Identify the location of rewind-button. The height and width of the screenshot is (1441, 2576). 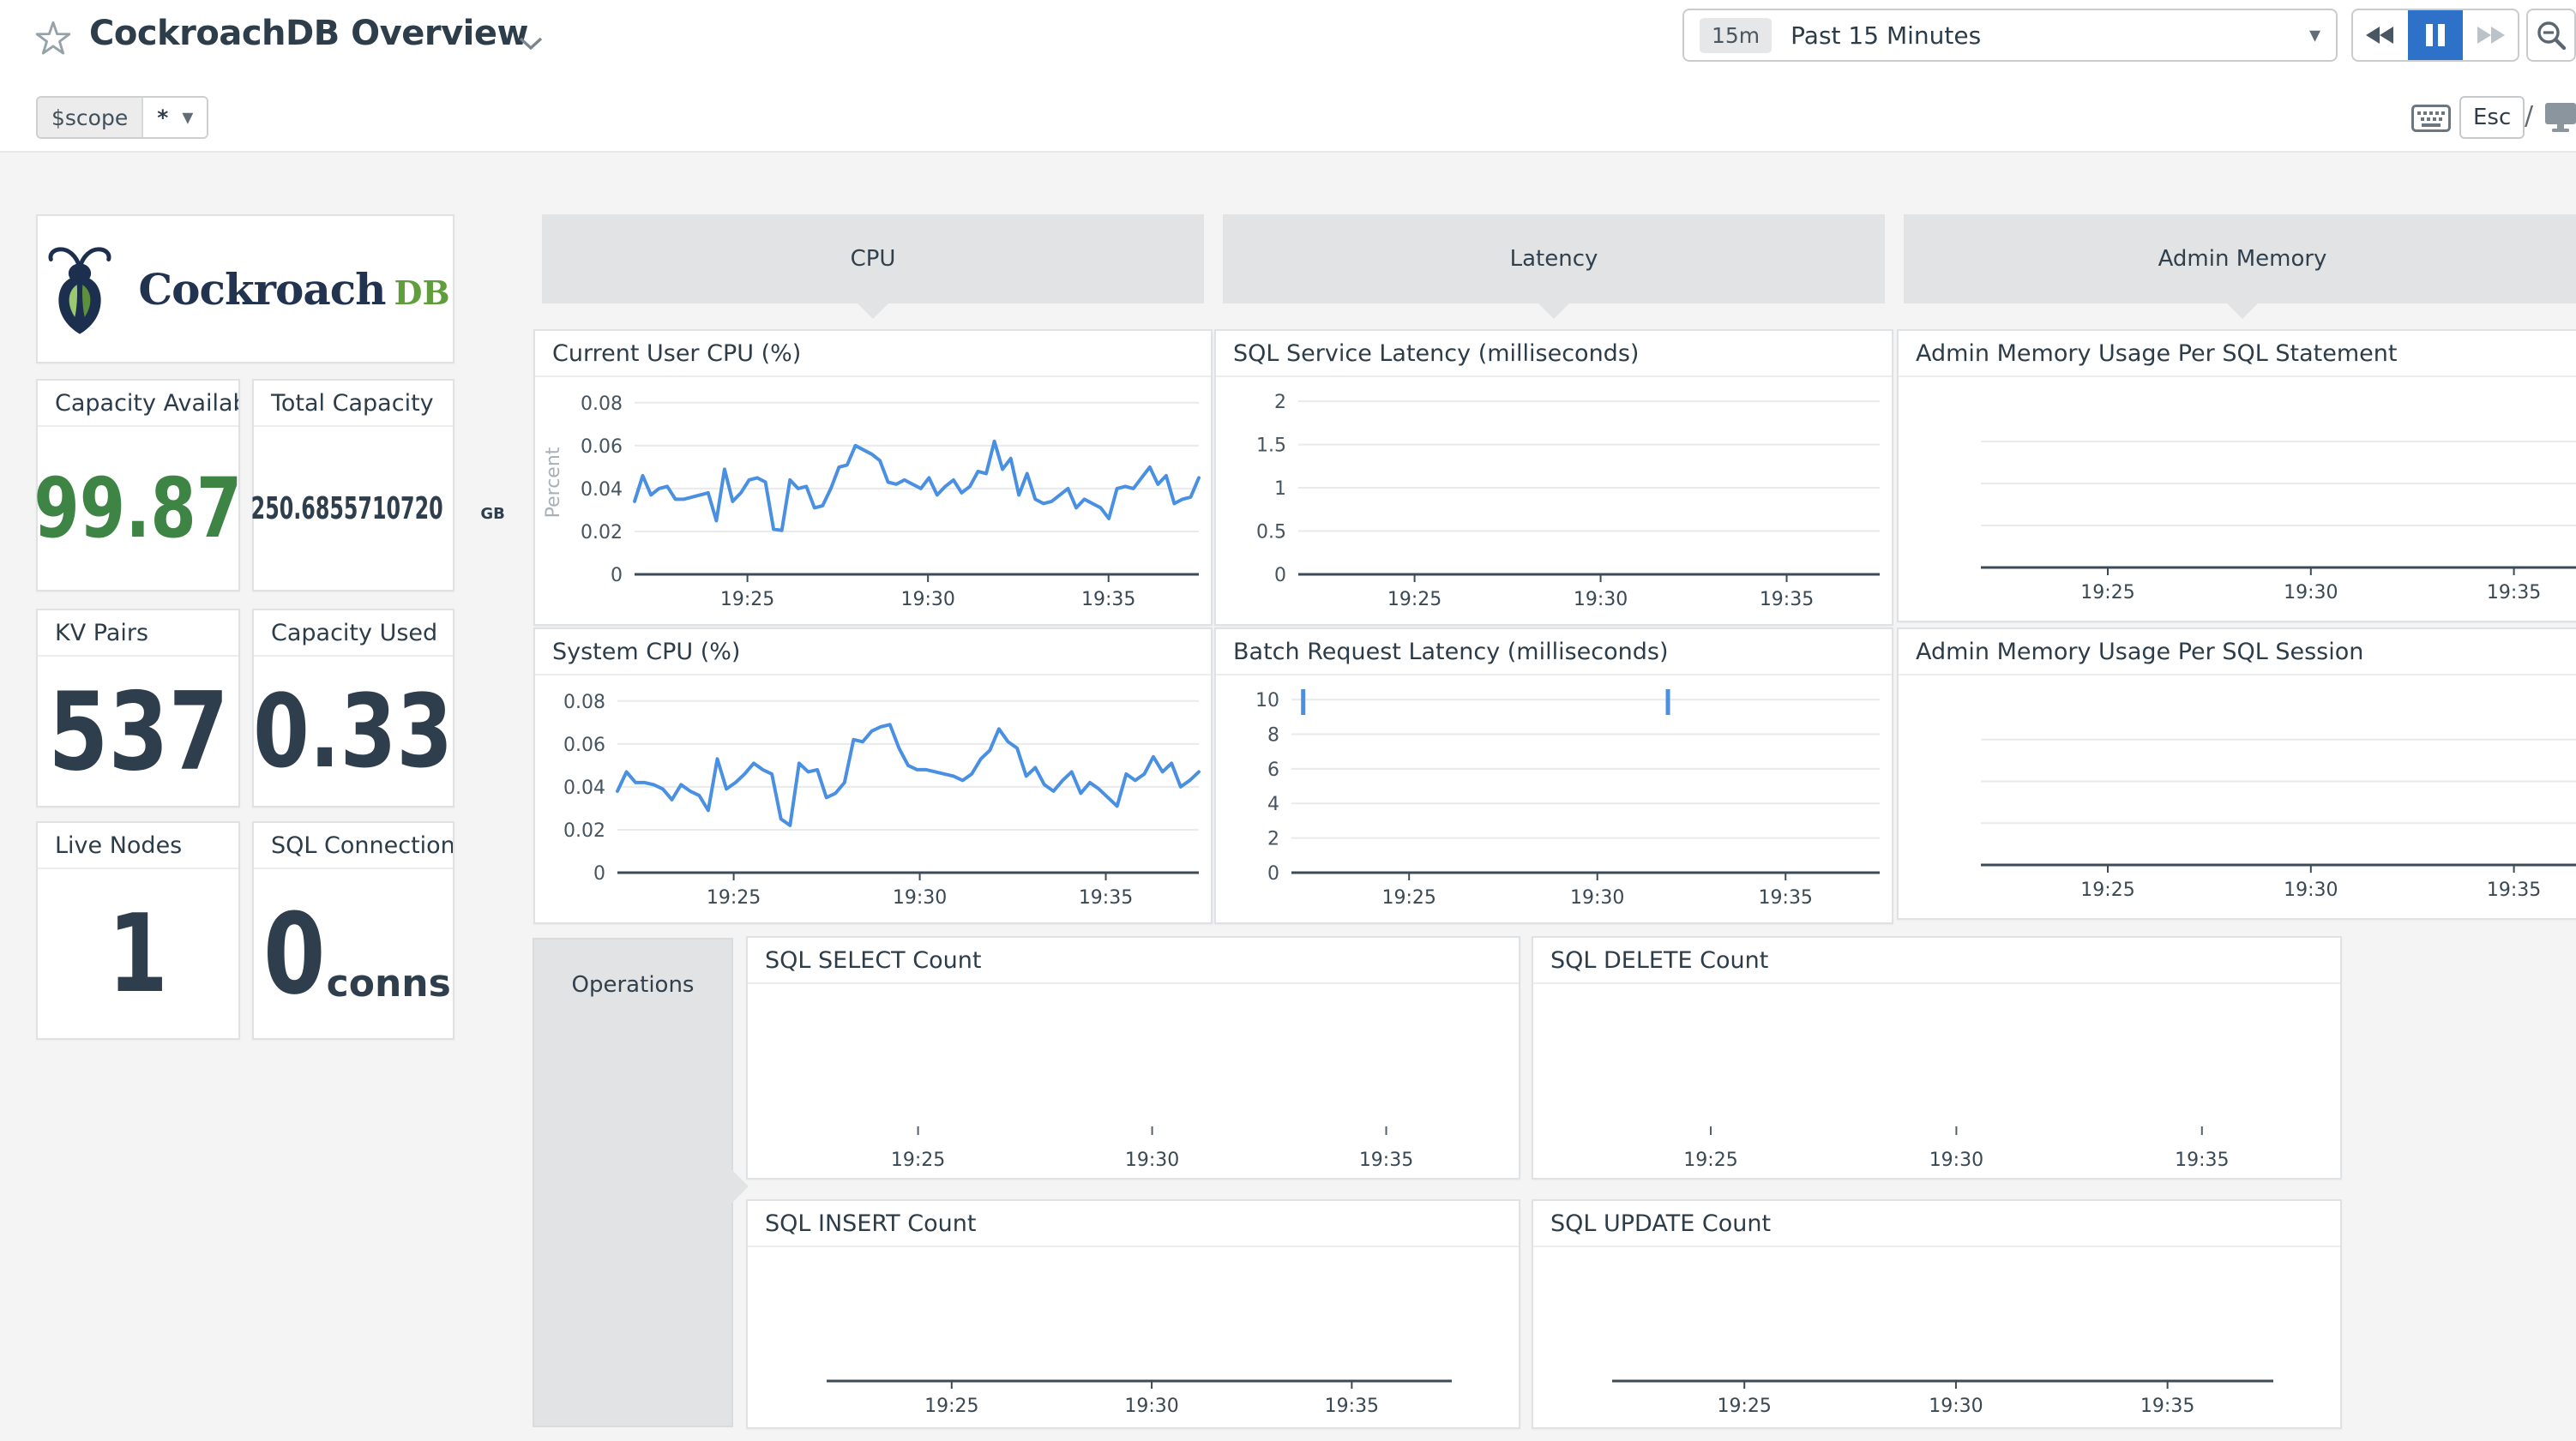
(2380, 35).